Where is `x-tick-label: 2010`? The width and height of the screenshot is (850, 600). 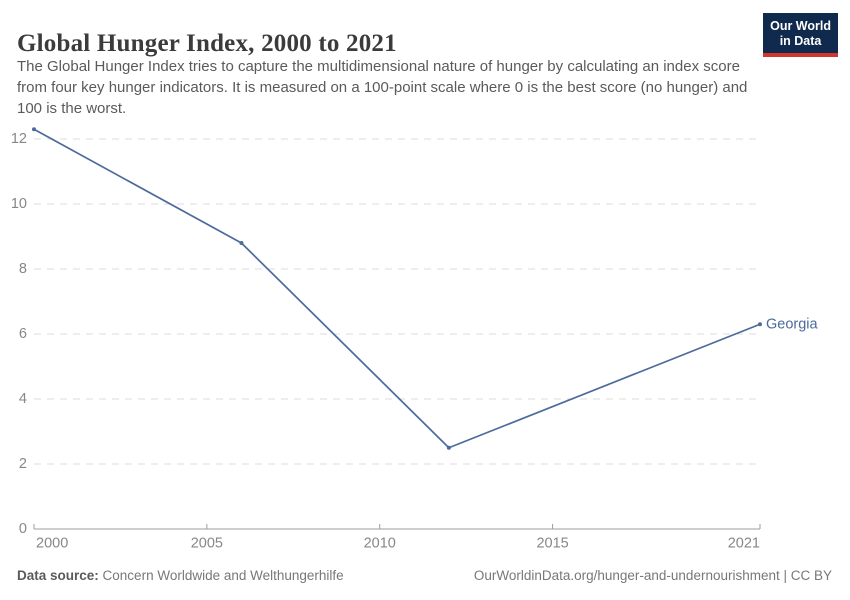 x-tick-label: 2010 is located at coordinates (380, 544).